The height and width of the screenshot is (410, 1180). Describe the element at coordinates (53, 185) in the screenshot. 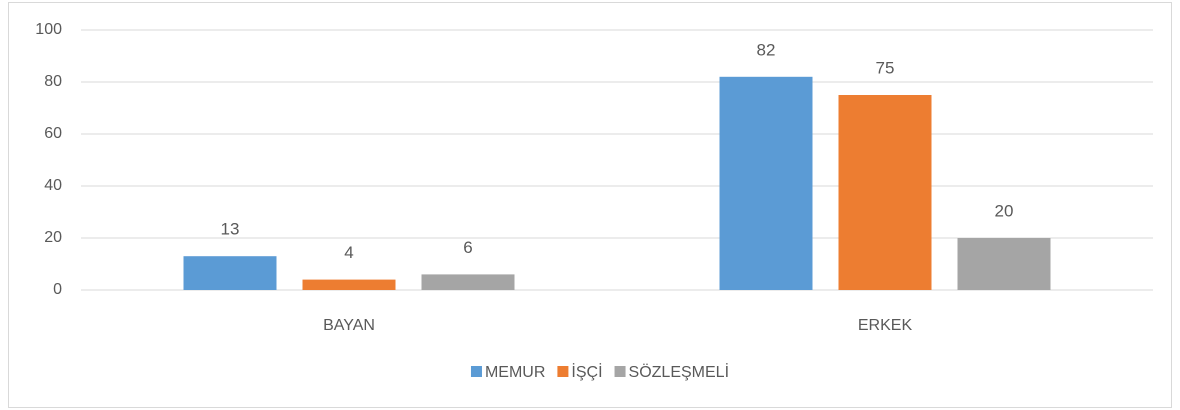

I see `y-tick-label: 40` at that location.